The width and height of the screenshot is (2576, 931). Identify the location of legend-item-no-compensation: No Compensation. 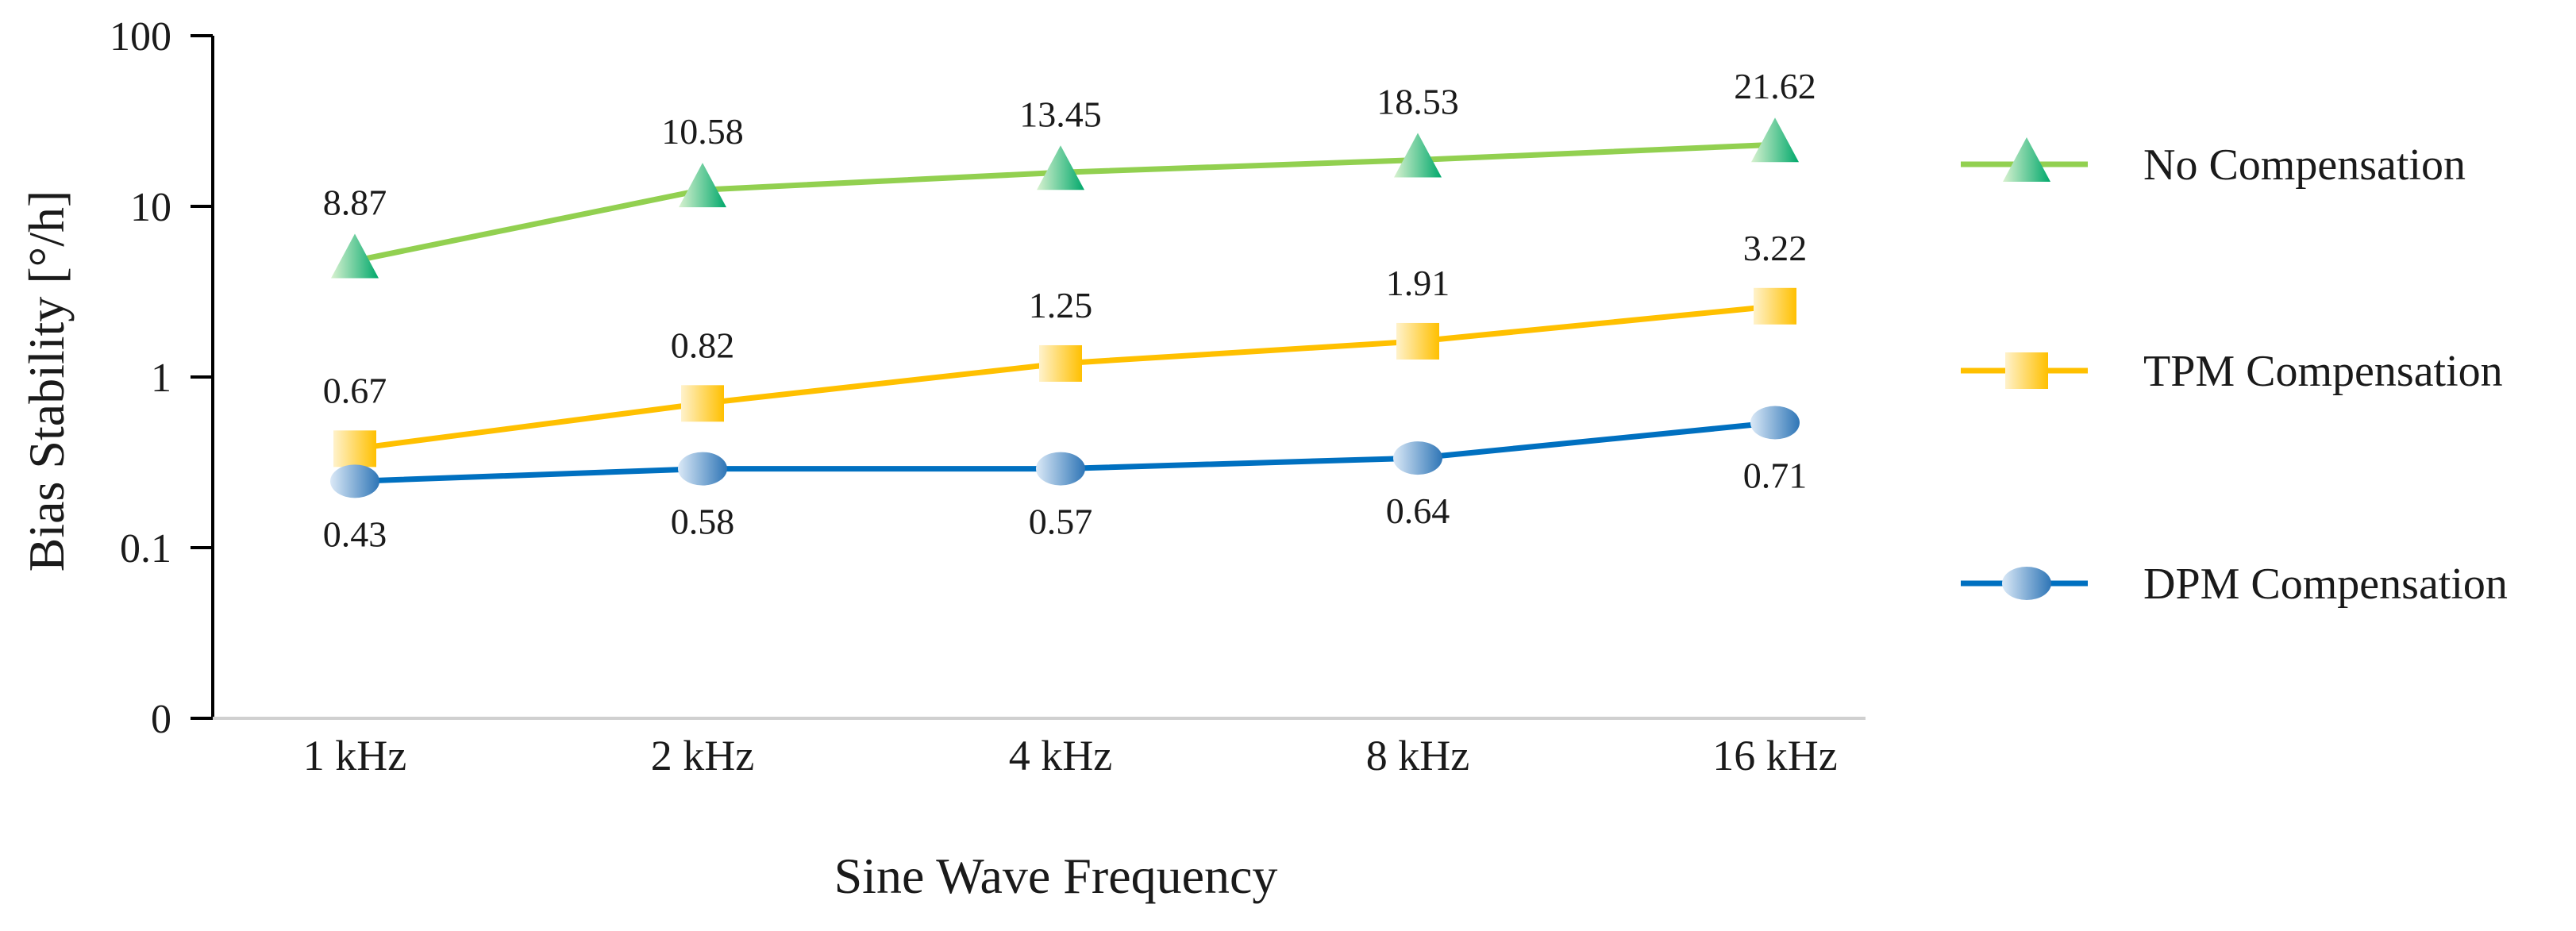
(2213, 163).